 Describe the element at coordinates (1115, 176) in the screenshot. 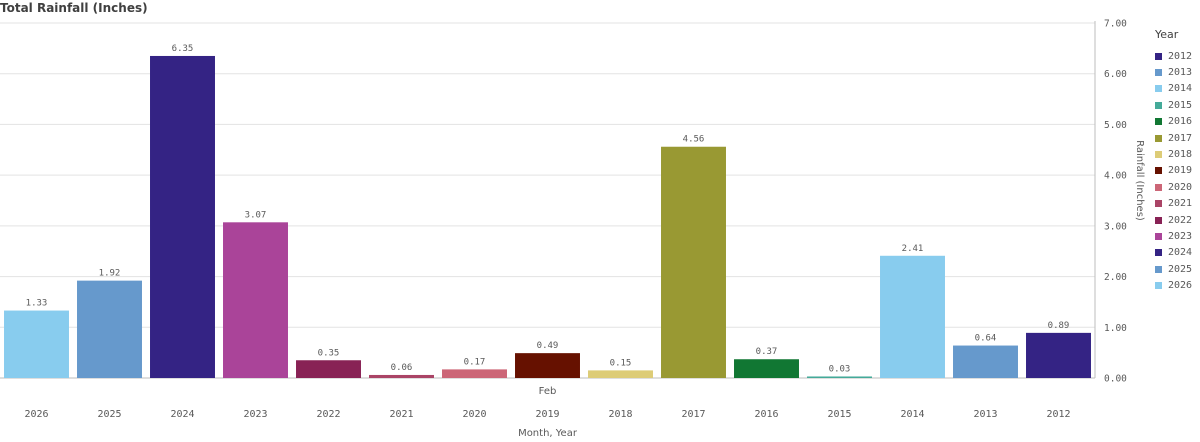

I see `y-tick-label: 4.00` at that location.